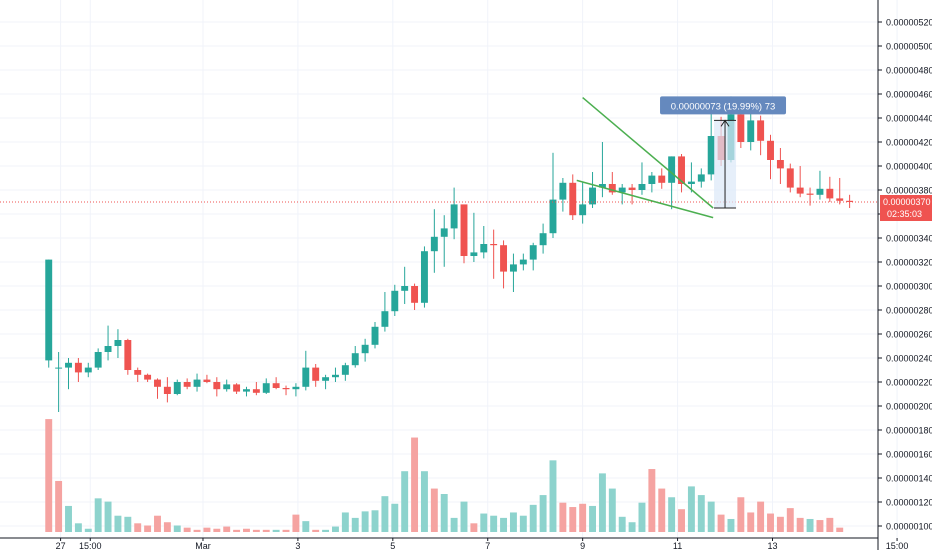 This screenshot has height=555, width=932. Describe the element at coordinates (723, 106) in the screenshot. I see `measure-label: 0.00000073 (19.99%) 73` at that location.